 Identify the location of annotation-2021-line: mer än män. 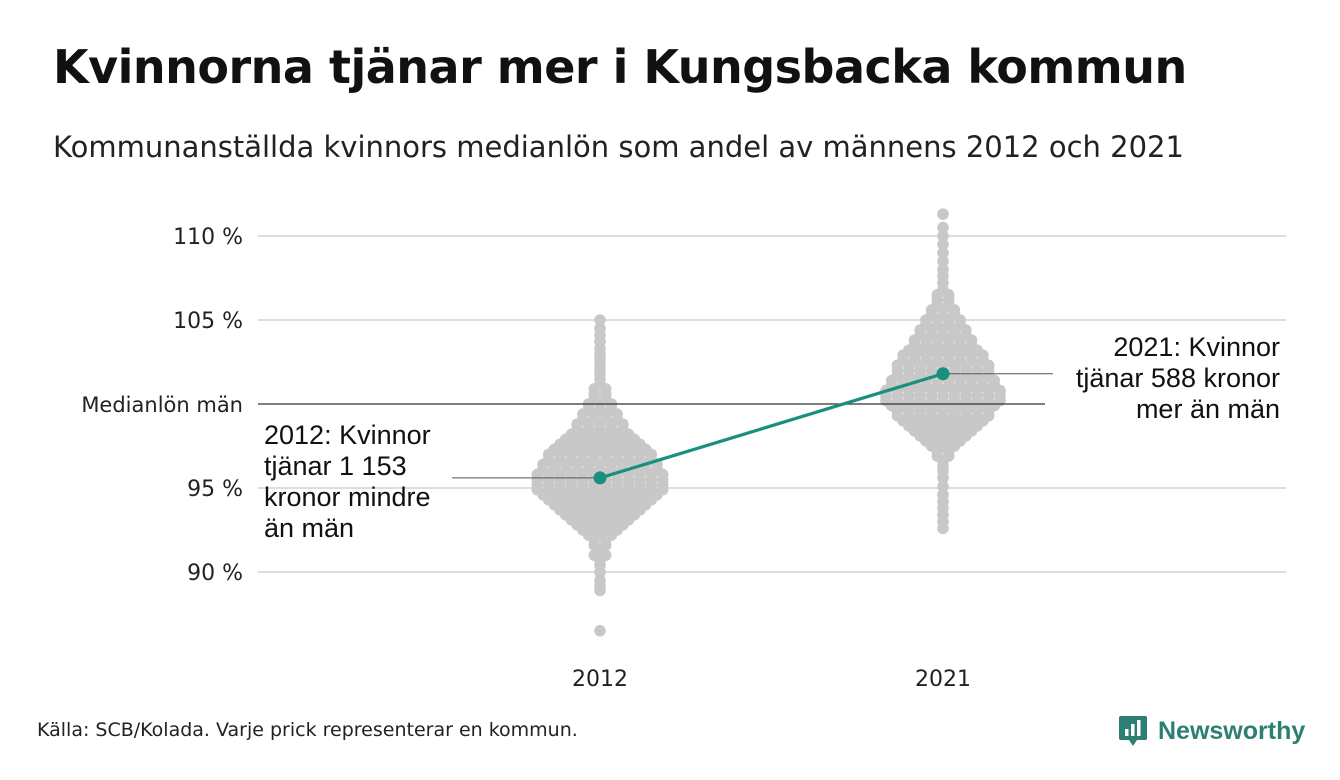
(1208, 409).